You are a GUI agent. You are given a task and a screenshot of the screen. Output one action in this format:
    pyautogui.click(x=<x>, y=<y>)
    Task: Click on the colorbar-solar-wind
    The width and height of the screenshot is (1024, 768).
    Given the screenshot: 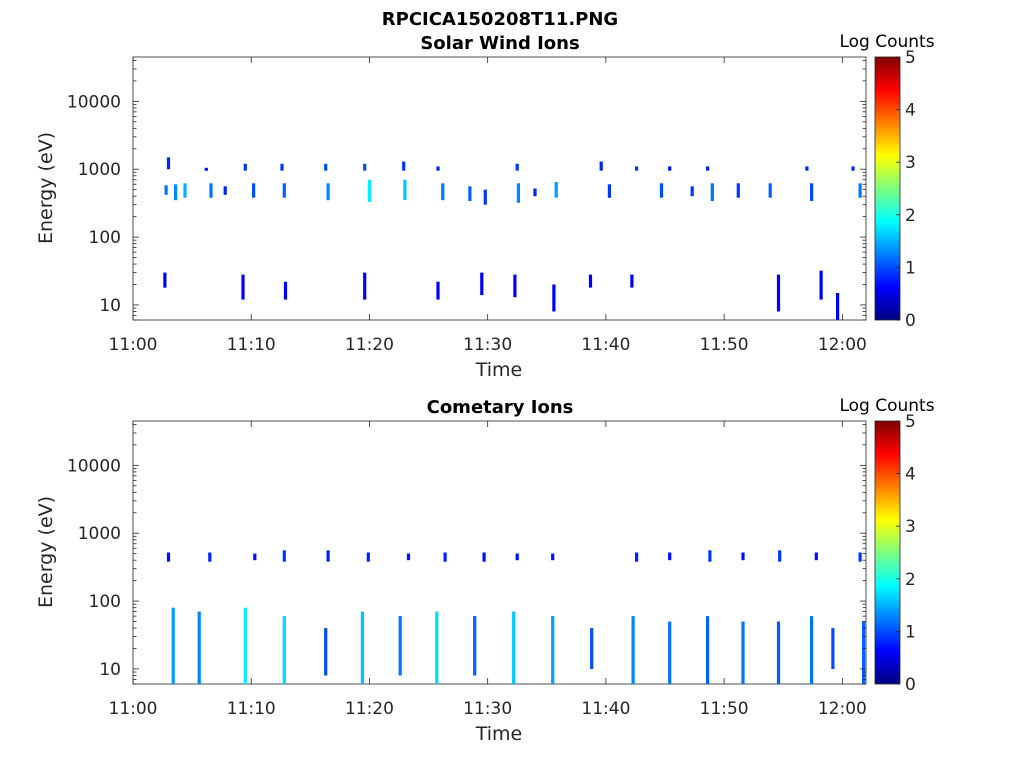 What is the action you would take?
    pyautogui.click(x=887, y=188)
    